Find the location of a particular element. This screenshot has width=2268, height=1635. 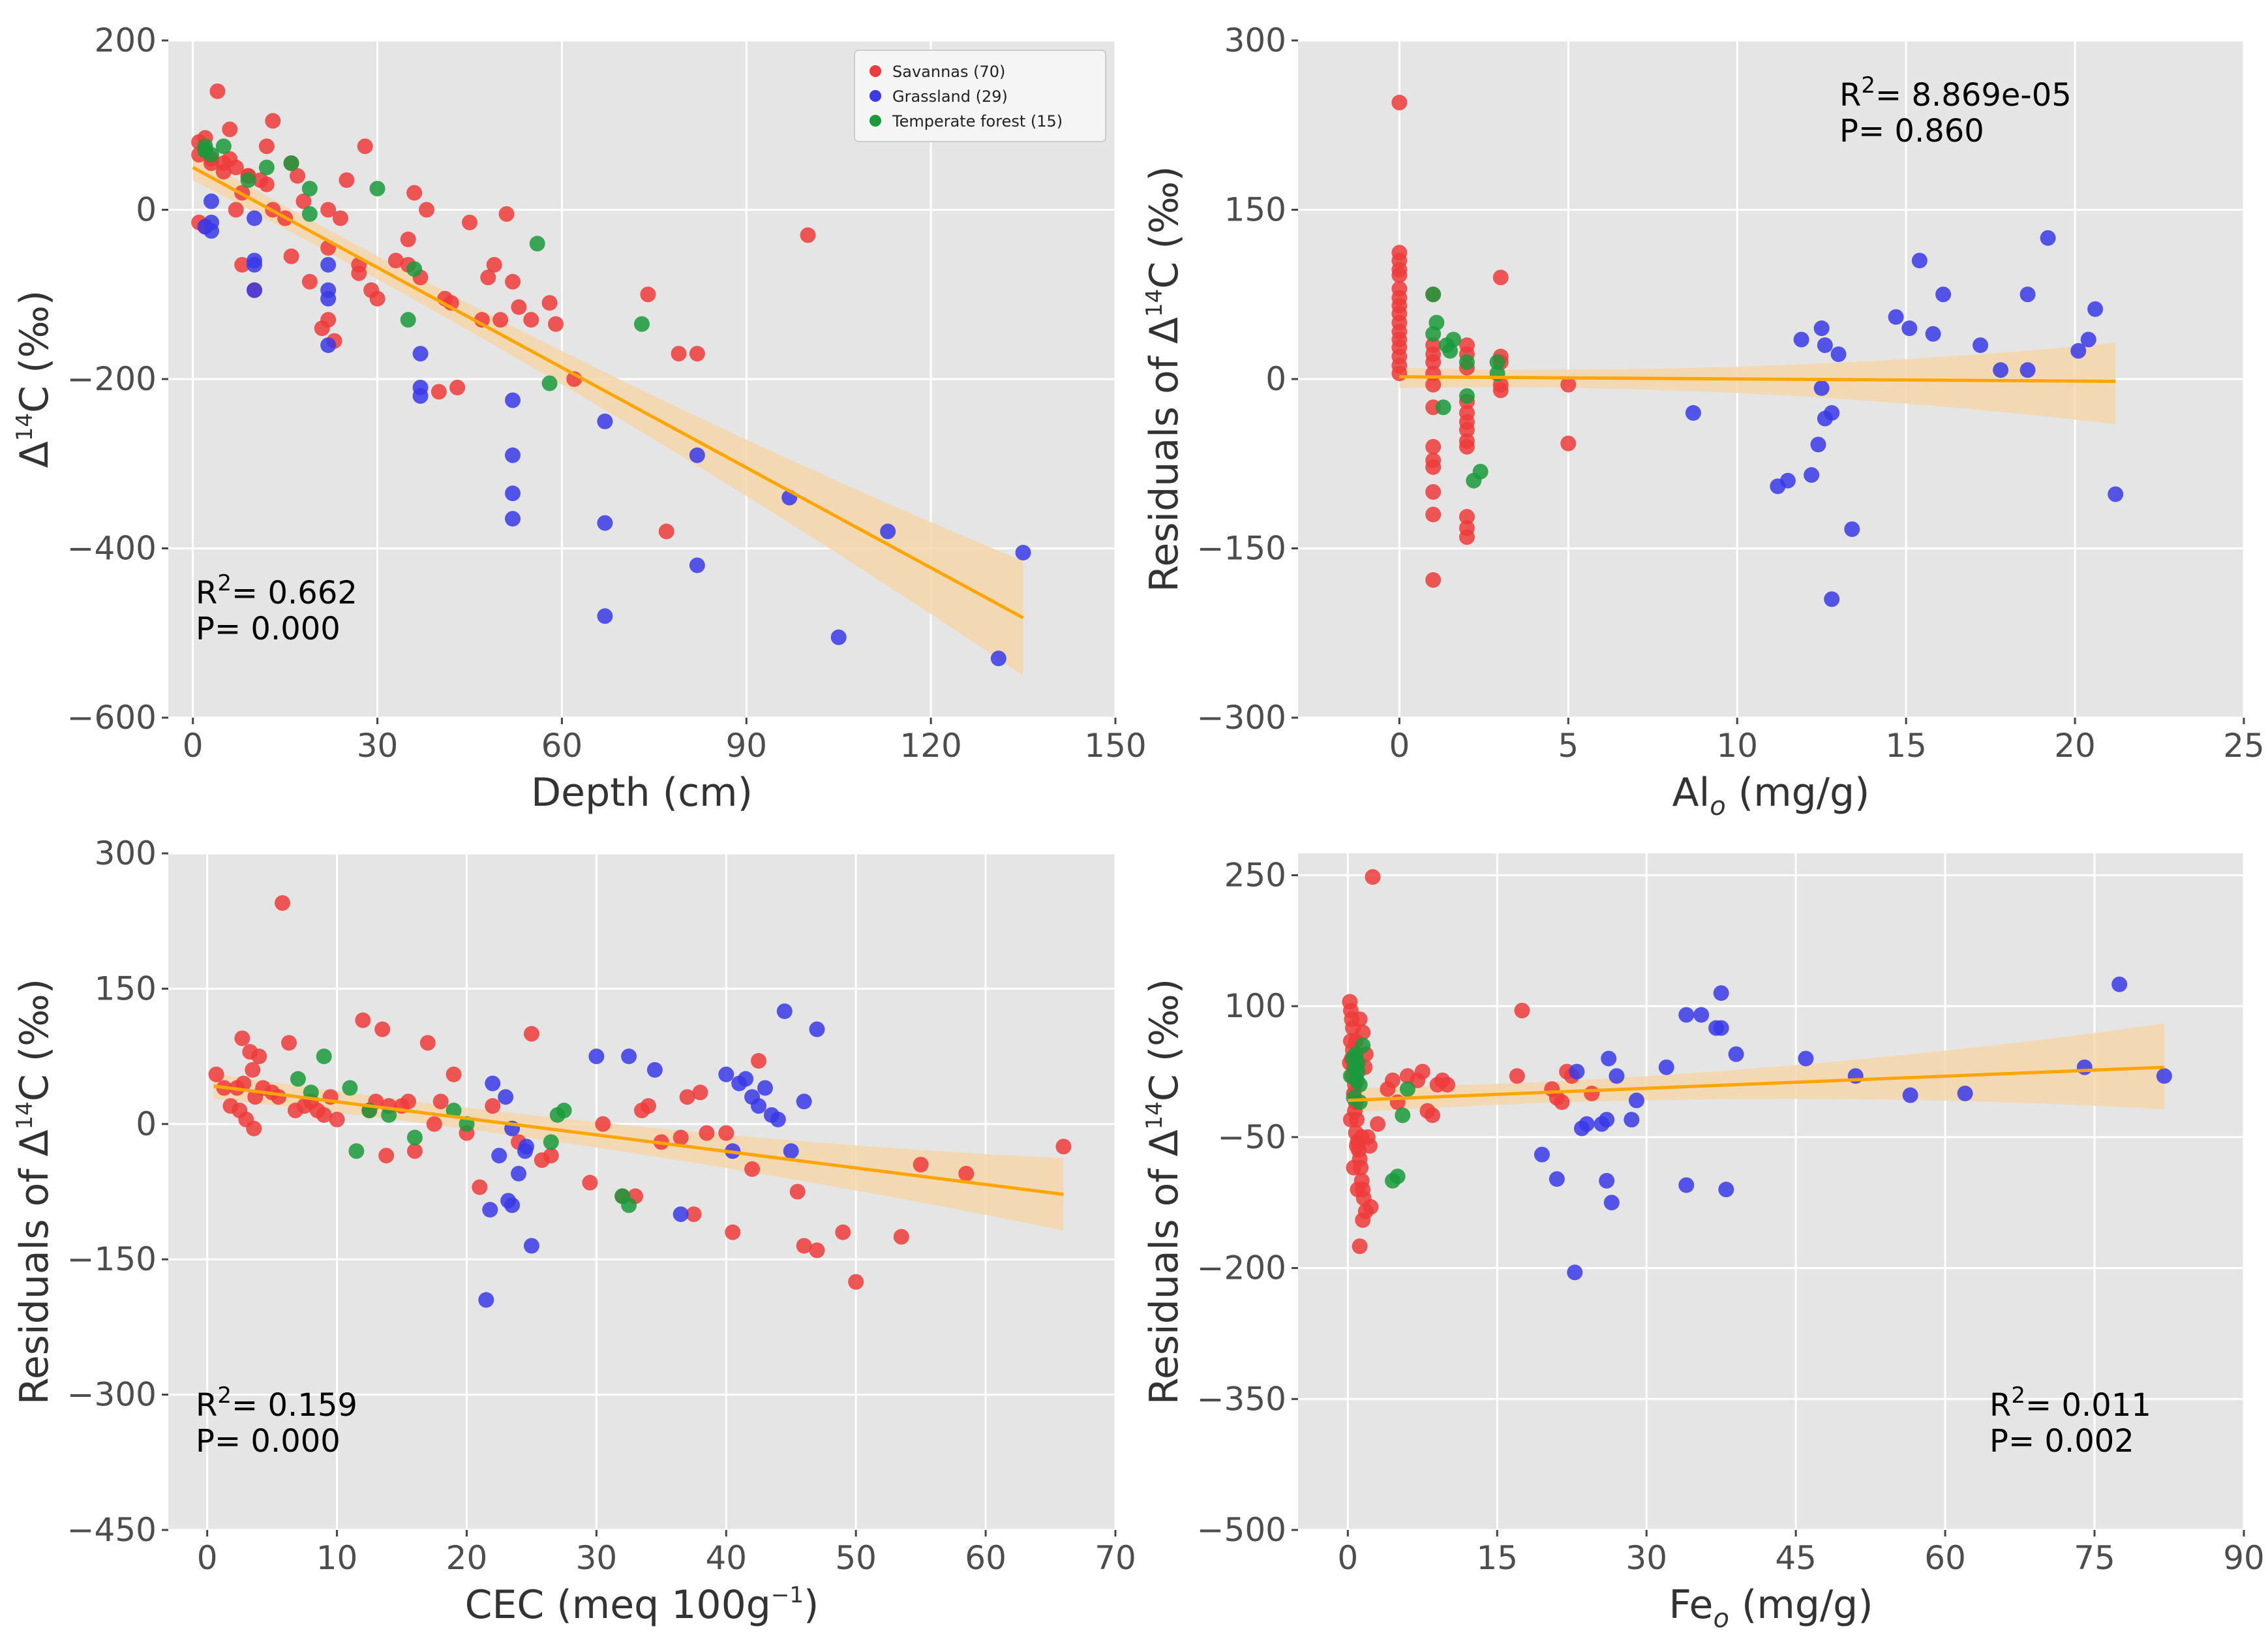

x-tick-label-feo-3: 45 is located at coordinates (1796, 1558).